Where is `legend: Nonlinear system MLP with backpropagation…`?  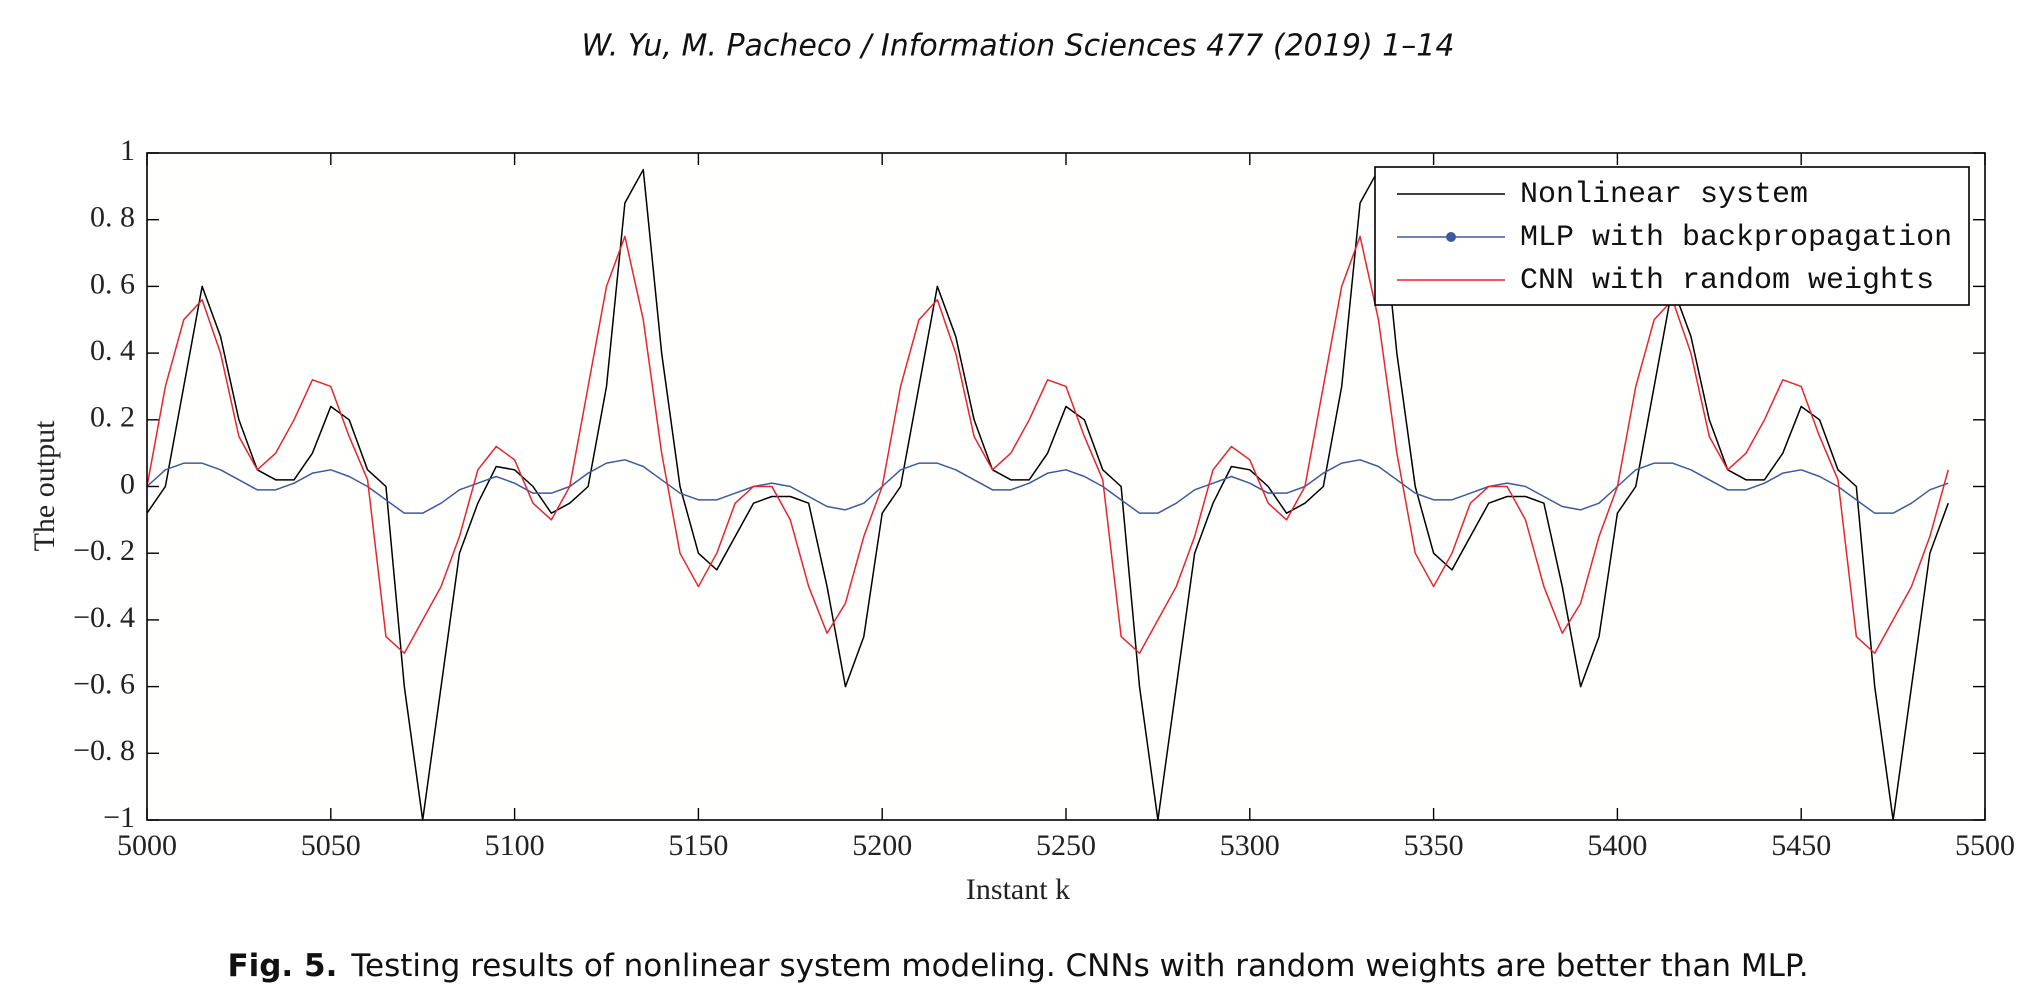
legend: Nonlinear system MLP with backpropagation… is located at coordinates (1672, 236).